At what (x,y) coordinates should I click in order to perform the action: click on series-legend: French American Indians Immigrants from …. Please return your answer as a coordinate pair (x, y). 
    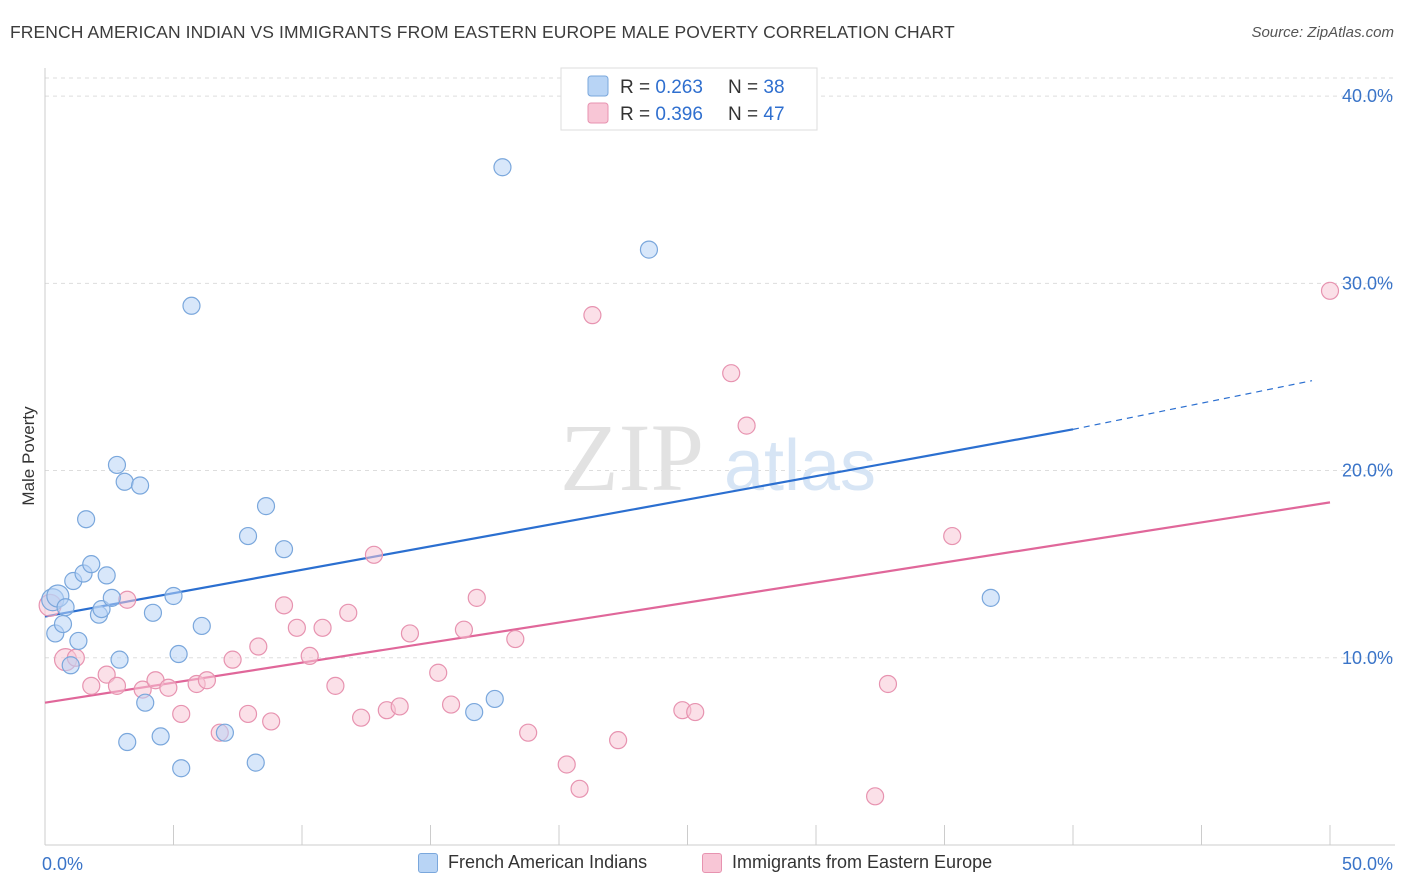
    Looking at the image, I should click on (703, 865).